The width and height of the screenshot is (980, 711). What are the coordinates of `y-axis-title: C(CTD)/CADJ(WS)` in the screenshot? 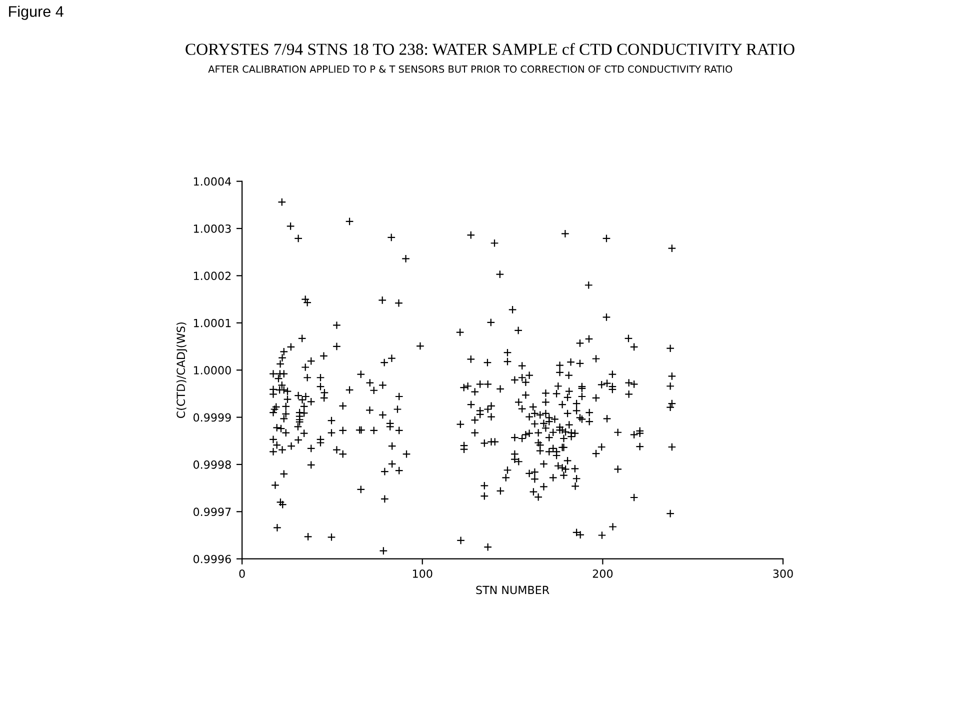 It's located at (182, 370).